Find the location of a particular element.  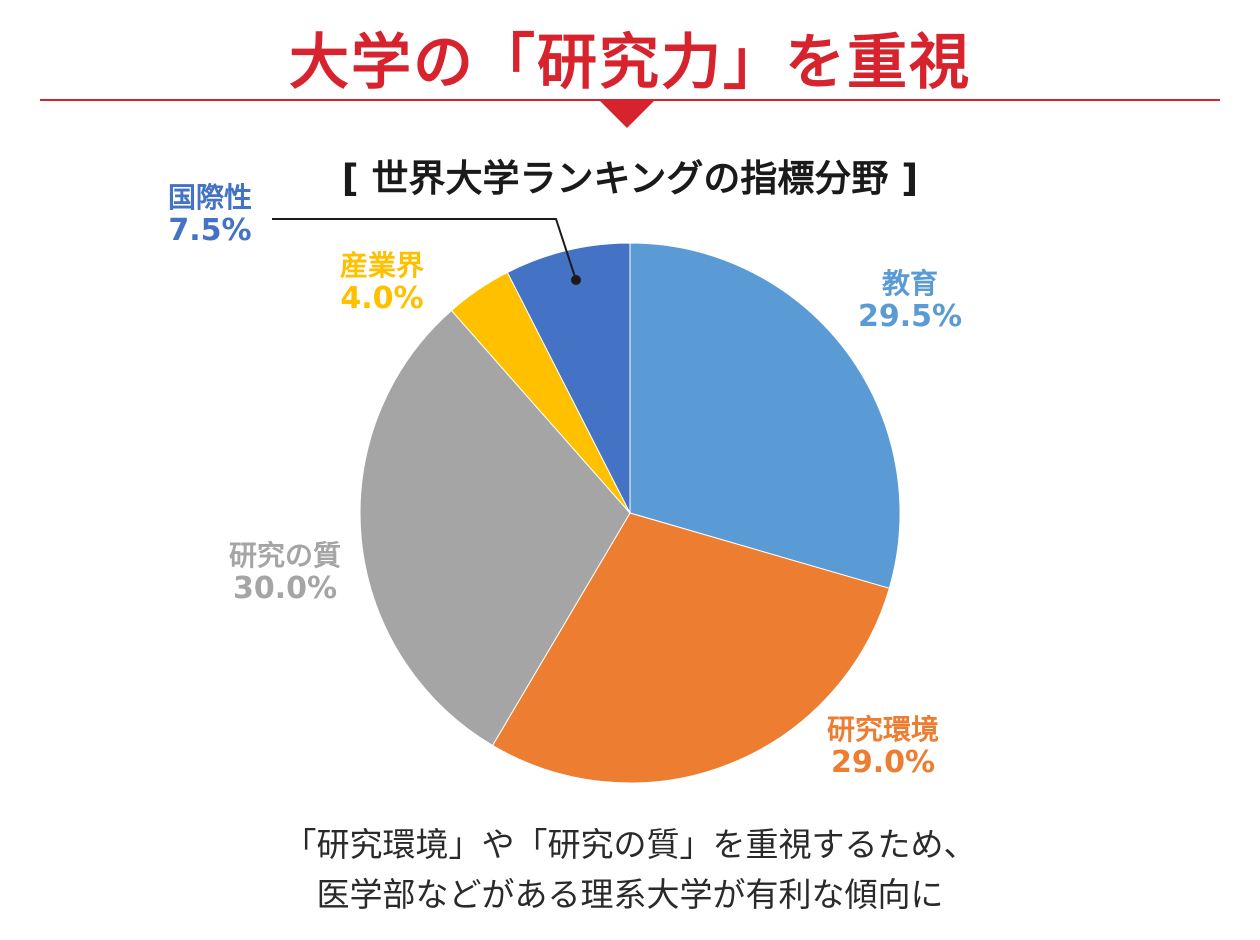

page-headline: 大学の「研究力」を重視 is located at coordinates (630, 63).